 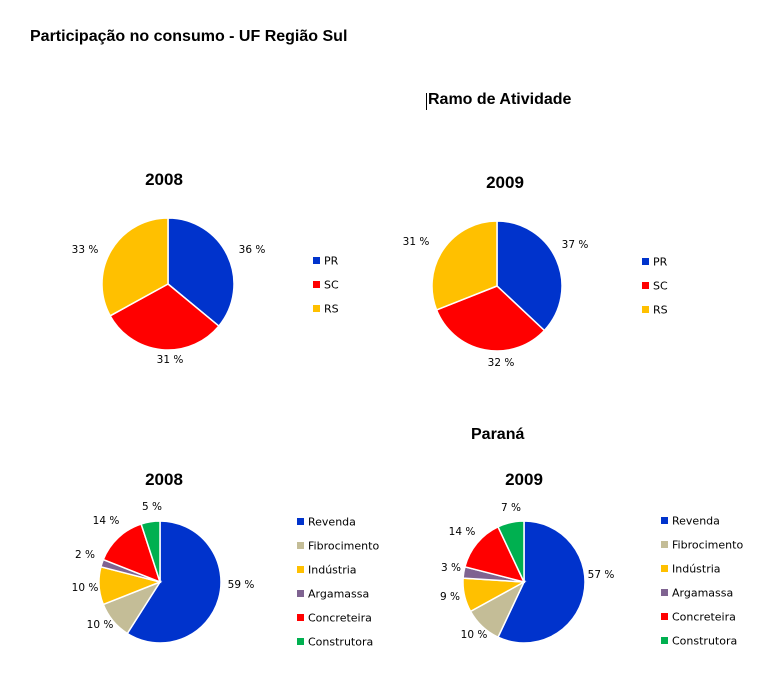 What do you see at coordinates (241, 585) in the screenshot?
I see `data-label: 59 %` at bounding box center [241, 585].